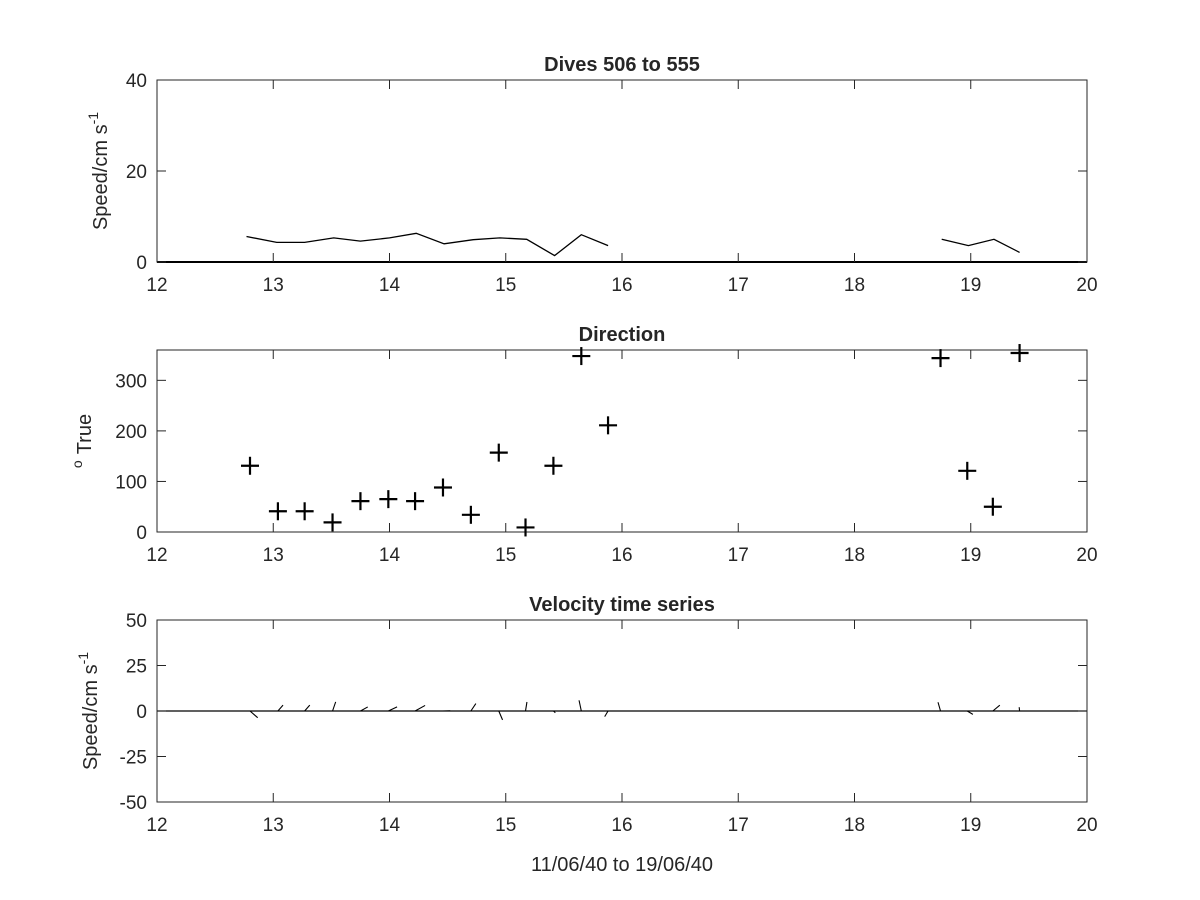 Image resolution: width=1200 pixels, height=900 pixels. I want to click on direction-panel-title: Direction, so click(622, 335).